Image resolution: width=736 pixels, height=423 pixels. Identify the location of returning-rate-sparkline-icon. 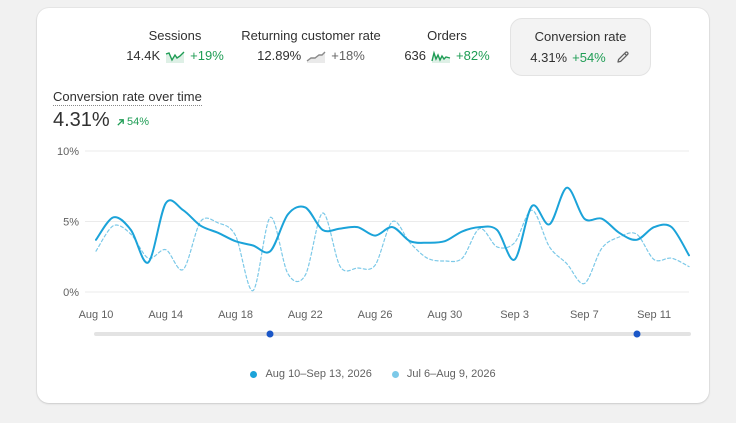
(316, 57).